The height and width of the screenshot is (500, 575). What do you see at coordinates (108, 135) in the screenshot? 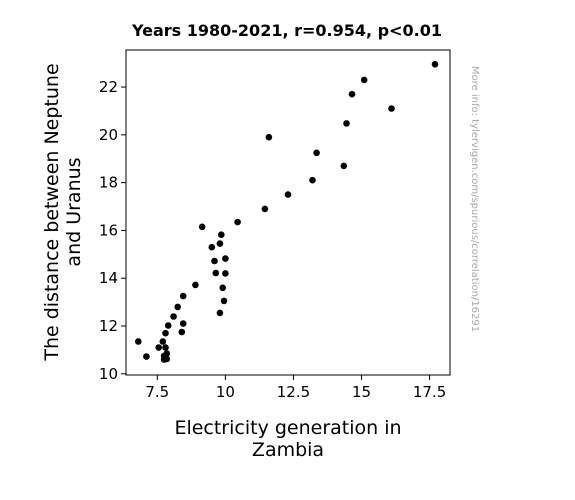
I see `y-tick-label-5: 20` at bounding box center [108, 135].